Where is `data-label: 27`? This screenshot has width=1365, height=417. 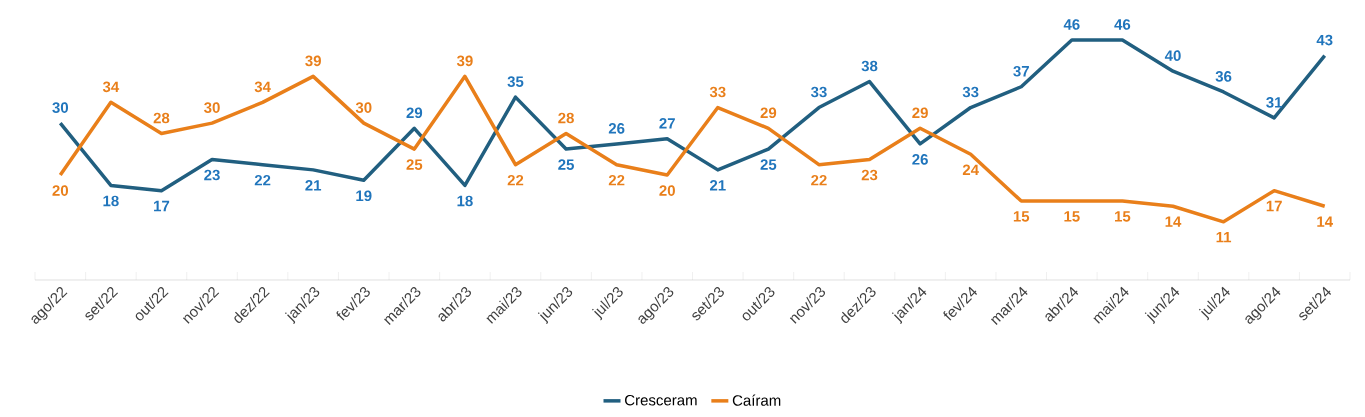
data-label: 27 is located at coordinates (667, 123).